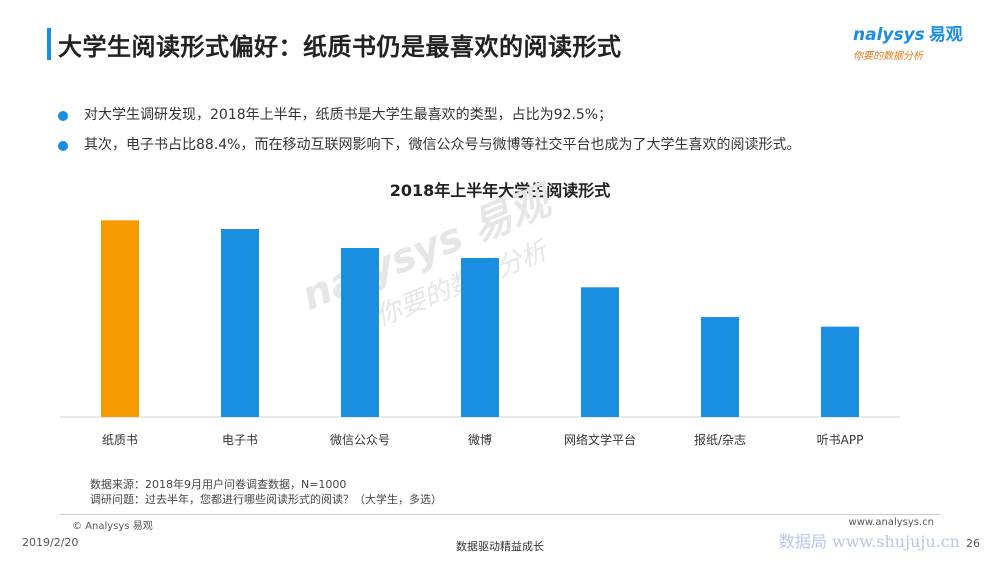  What do you see at coordinates (360, 440) in the screenshot?
I see `x-tick-label: 微信公众号` at bounding box center [360, 440].